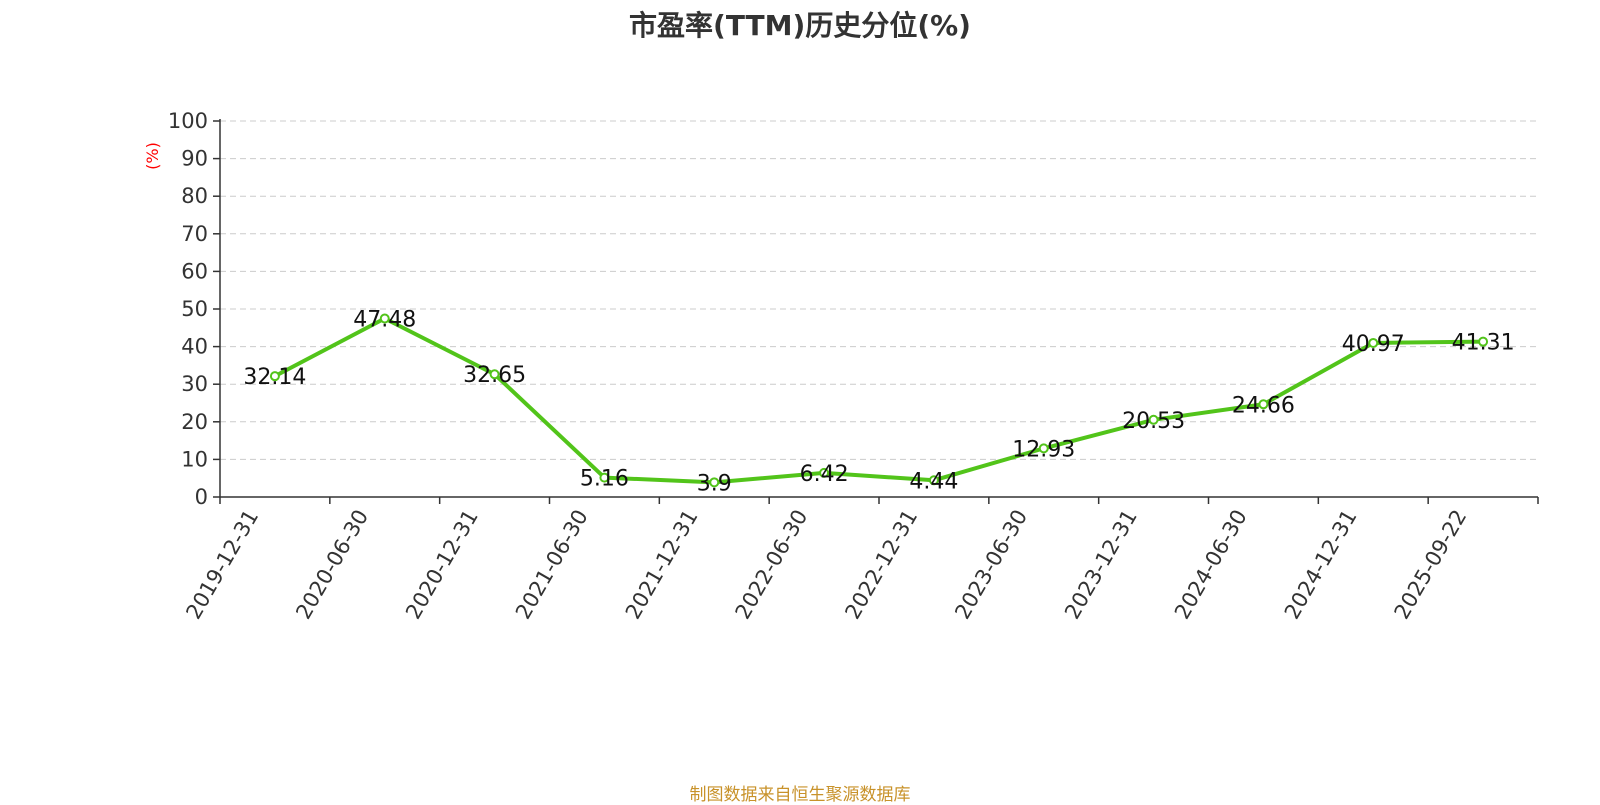 The image size is (1600, 805). I want to click on x-tick-label: 2020-06-30, so click(332, 565).